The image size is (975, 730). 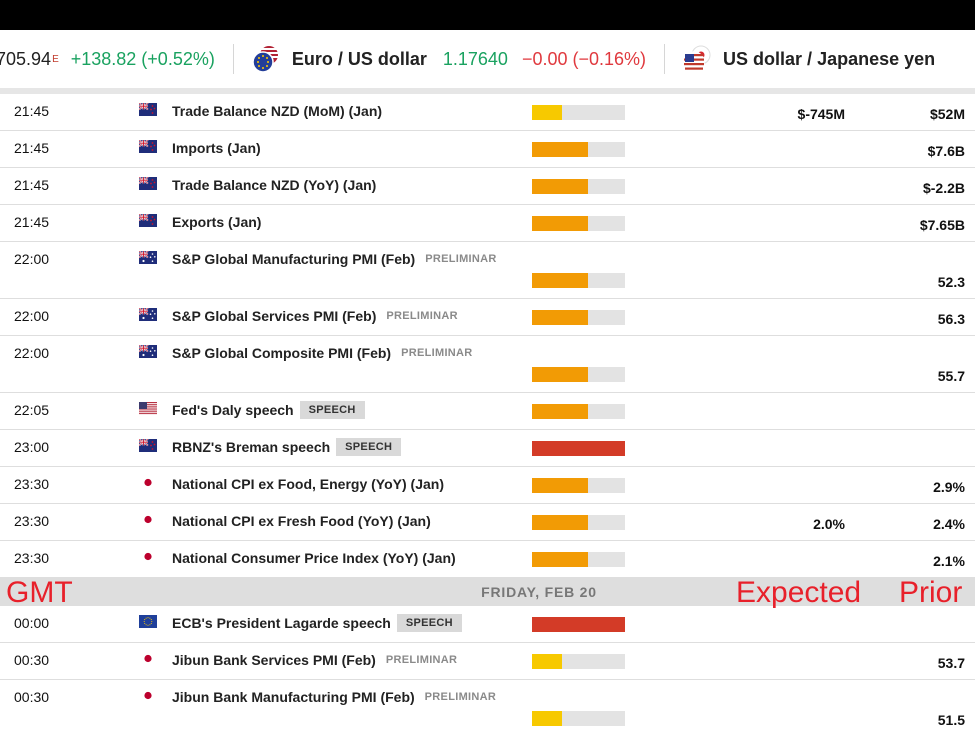 I want to click on prior-value: $7.65B, so click(x=942, y=225).